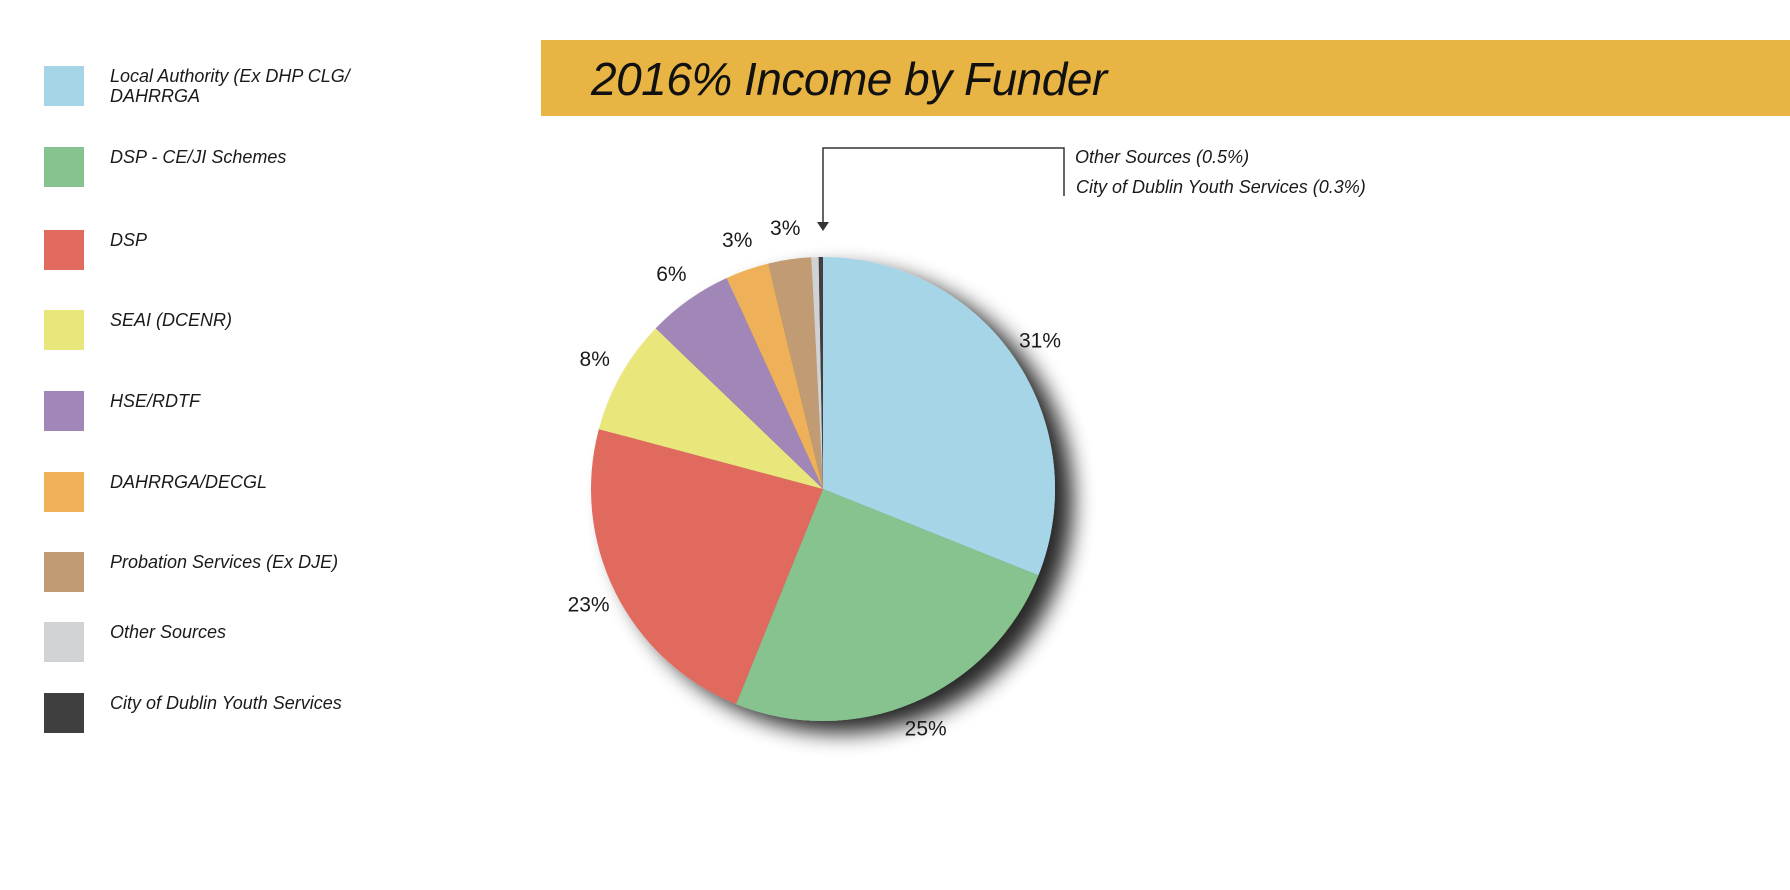 The image size is (1790, 890). I want to click on legend-item-dahrrga-decgl: DAHRRGA/DECGL, so click(234, 492).